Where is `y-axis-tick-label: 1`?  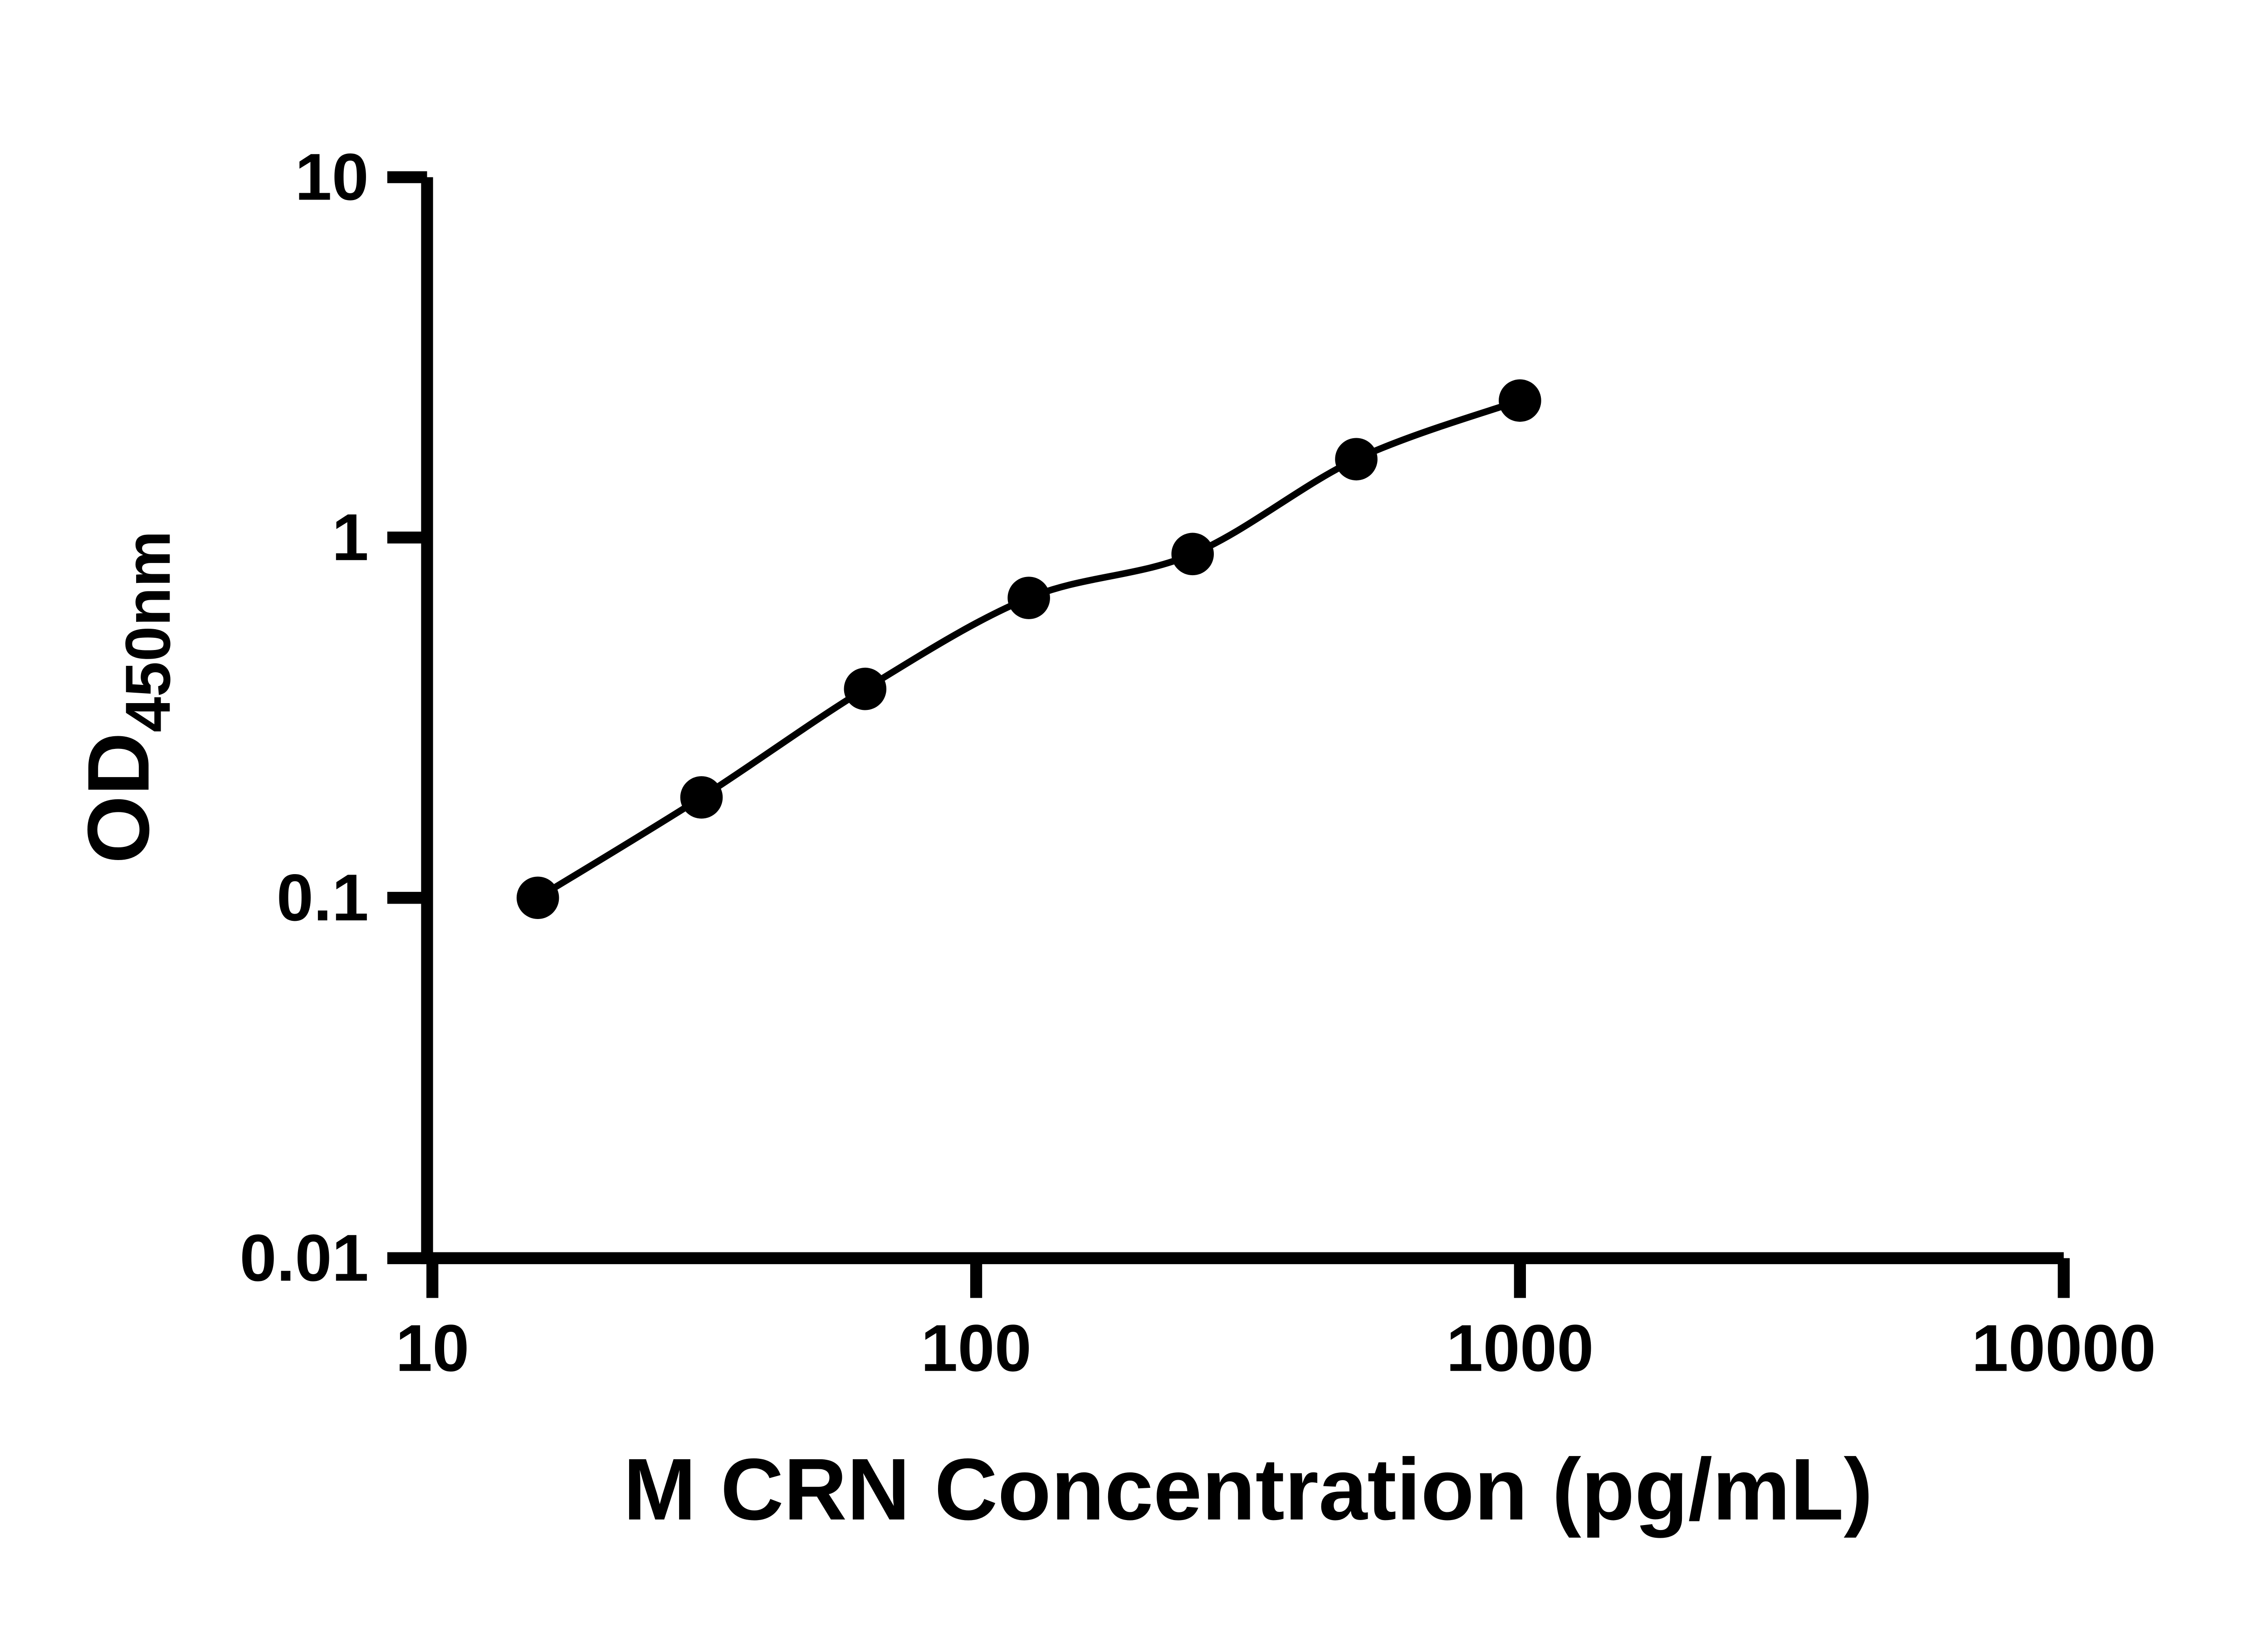 y-axis-tick-label: 1 is located at coordinates (351, 537).